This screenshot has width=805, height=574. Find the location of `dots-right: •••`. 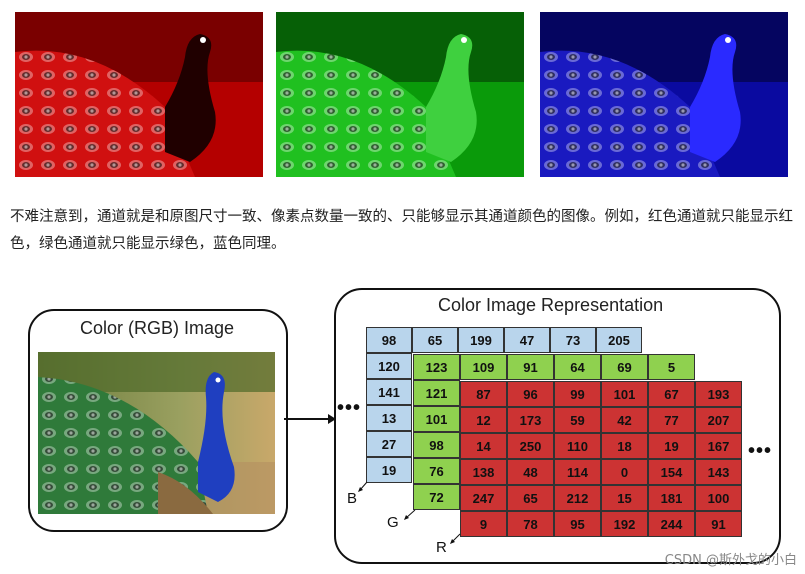

dots-right: ••• is located at coordinates (760, 451).